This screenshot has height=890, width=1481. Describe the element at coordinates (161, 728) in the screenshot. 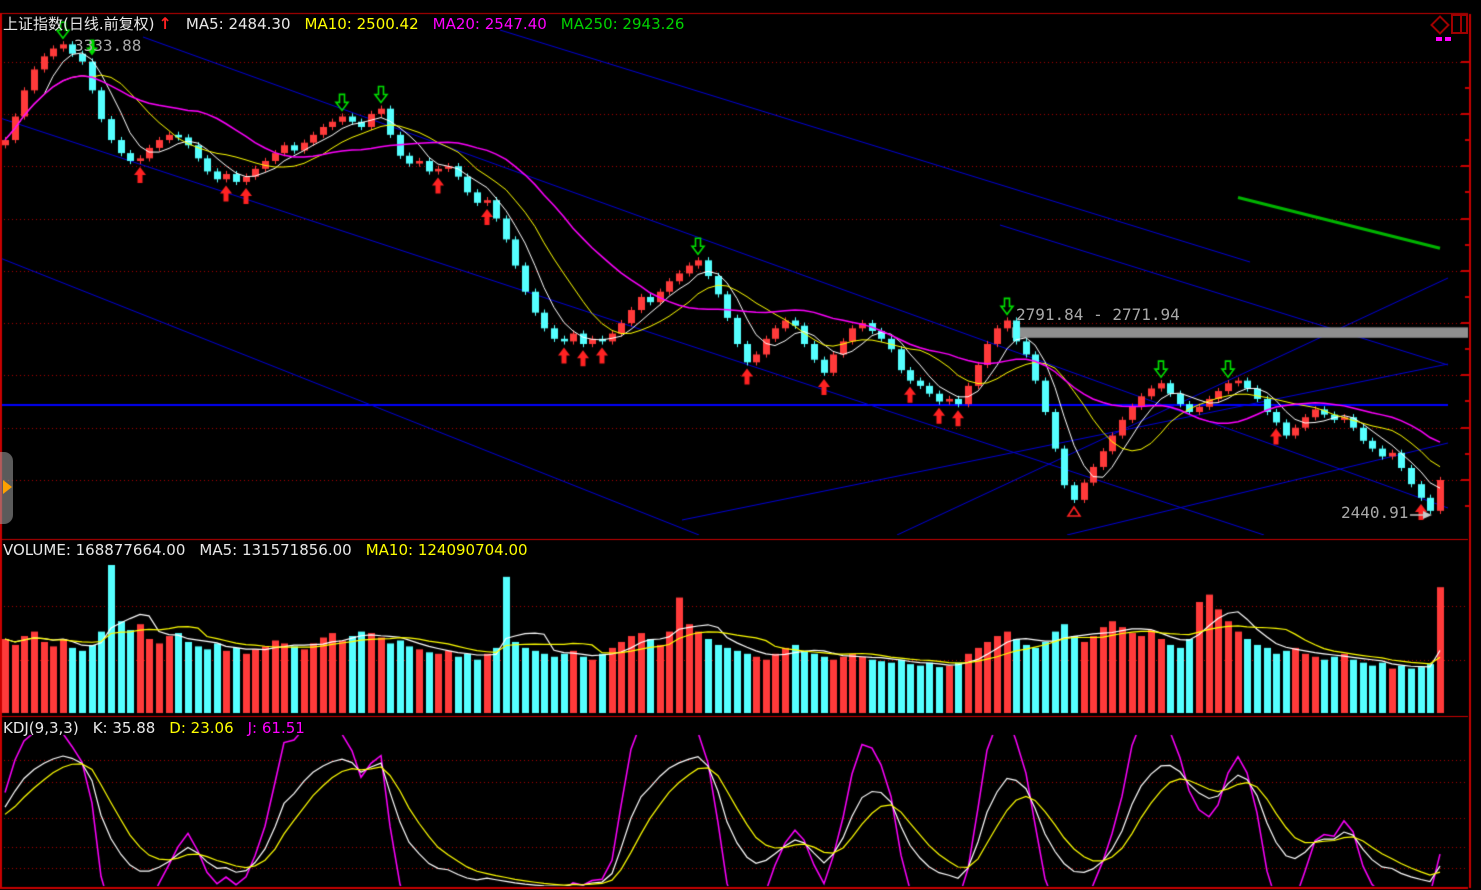

I see `kdj-pane-header: KDJ(9,3,3) K: 35.88 D: 23.06 J: 61.51` at that location.